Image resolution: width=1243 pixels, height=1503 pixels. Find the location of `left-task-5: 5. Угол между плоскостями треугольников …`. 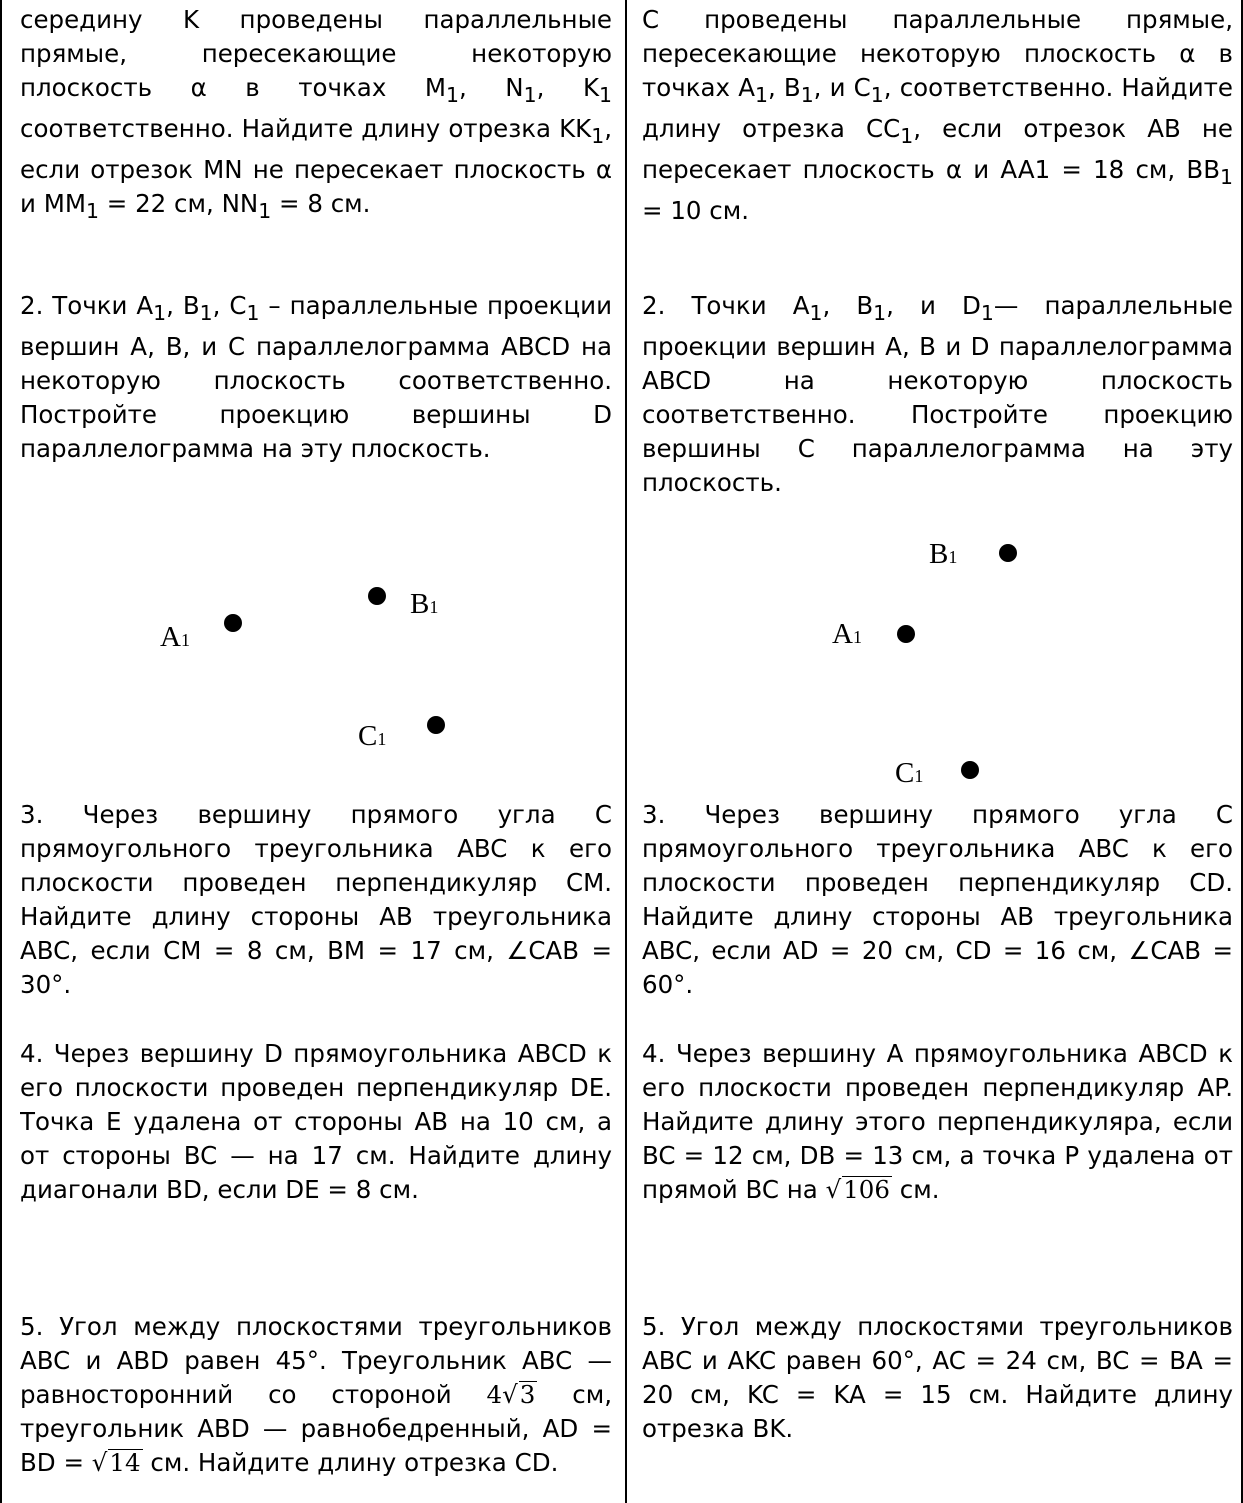

left-task-5: 5. Угол между плоскостями треугольников … is located at coordinates (316, 1394).